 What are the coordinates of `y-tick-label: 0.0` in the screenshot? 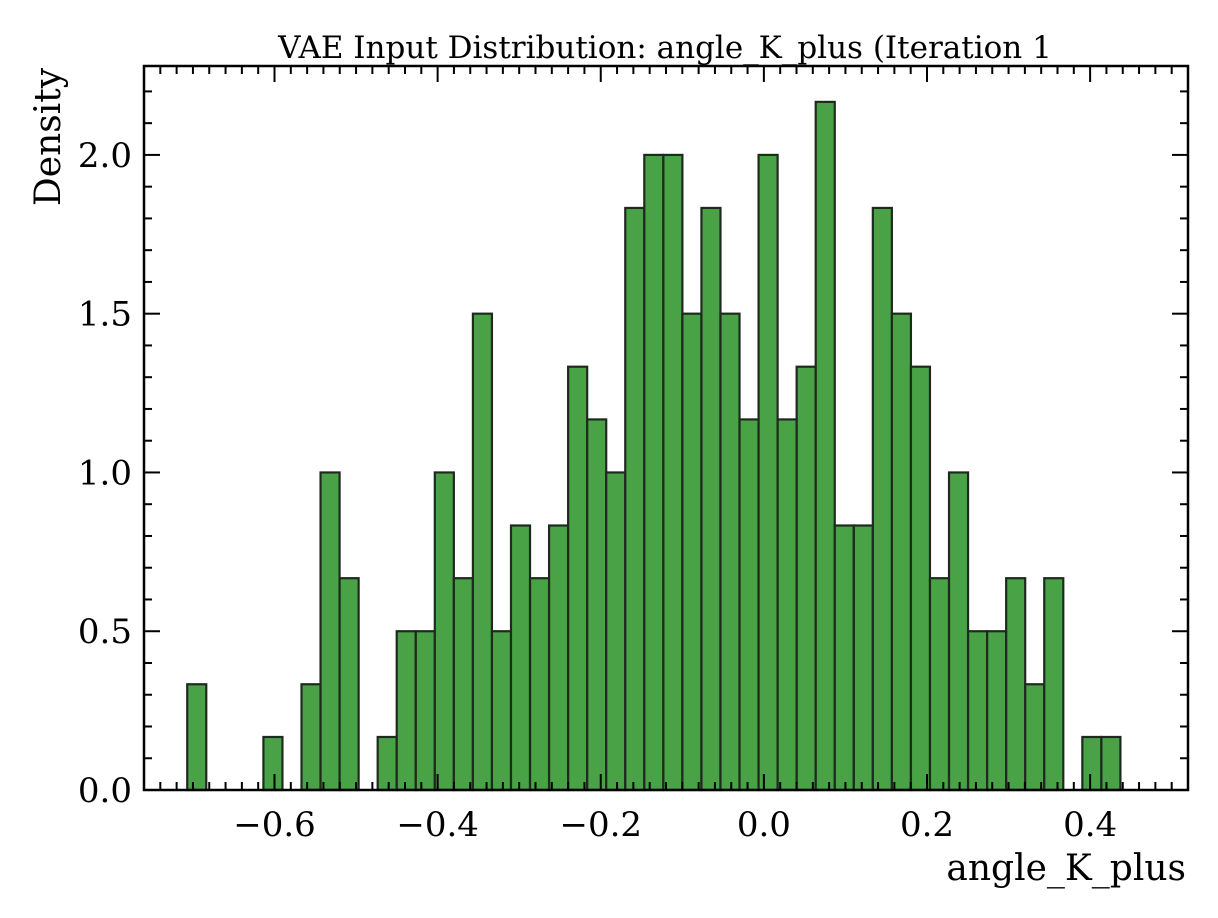 It's located at (105, 791).